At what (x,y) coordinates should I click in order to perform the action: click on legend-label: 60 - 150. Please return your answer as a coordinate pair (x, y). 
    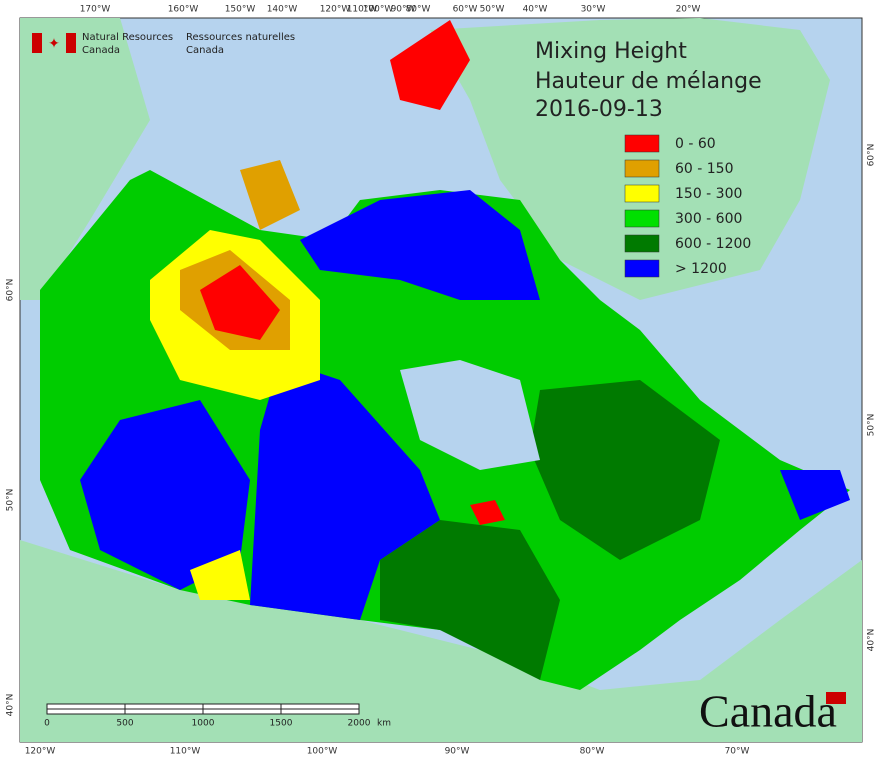
    Looking at the image, I should click on (704, 169).